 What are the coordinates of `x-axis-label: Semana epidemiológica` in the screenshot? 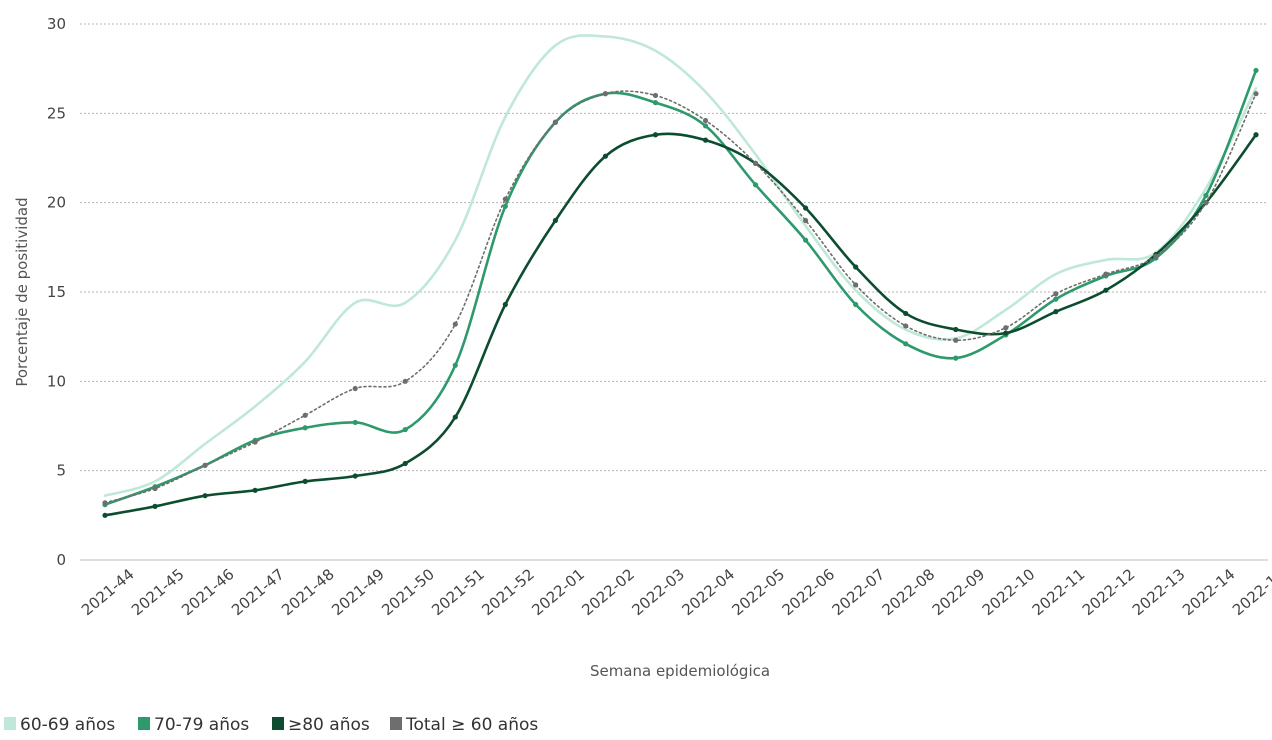 It's located at (680, 671).